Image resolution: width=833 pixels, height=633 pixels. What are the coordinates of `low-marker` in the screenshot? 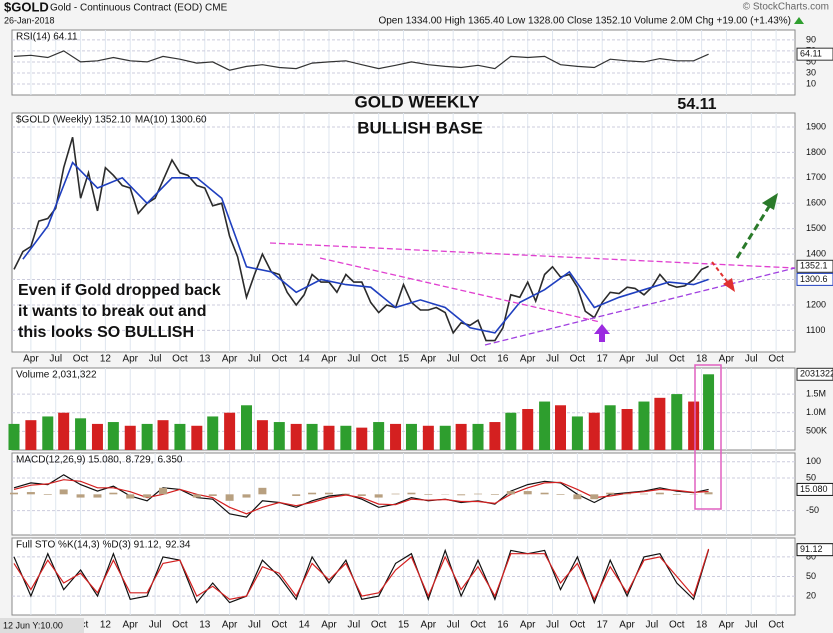 It's located at (602, 333).